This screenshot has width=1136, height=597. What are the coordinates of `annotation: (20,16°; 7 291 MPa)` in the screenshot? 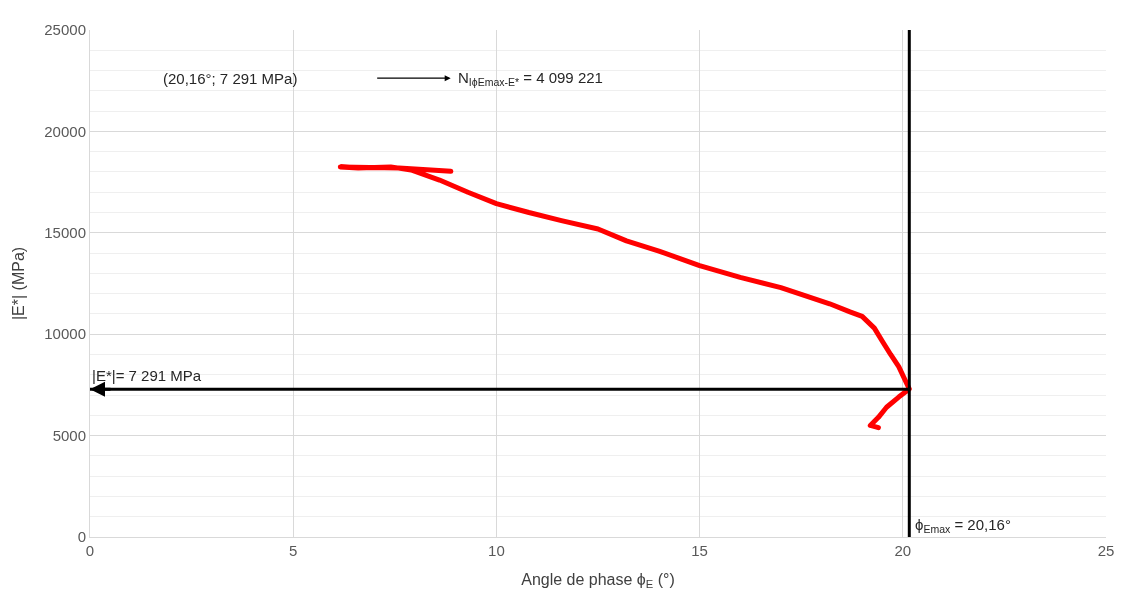 It's located at (230, 78).